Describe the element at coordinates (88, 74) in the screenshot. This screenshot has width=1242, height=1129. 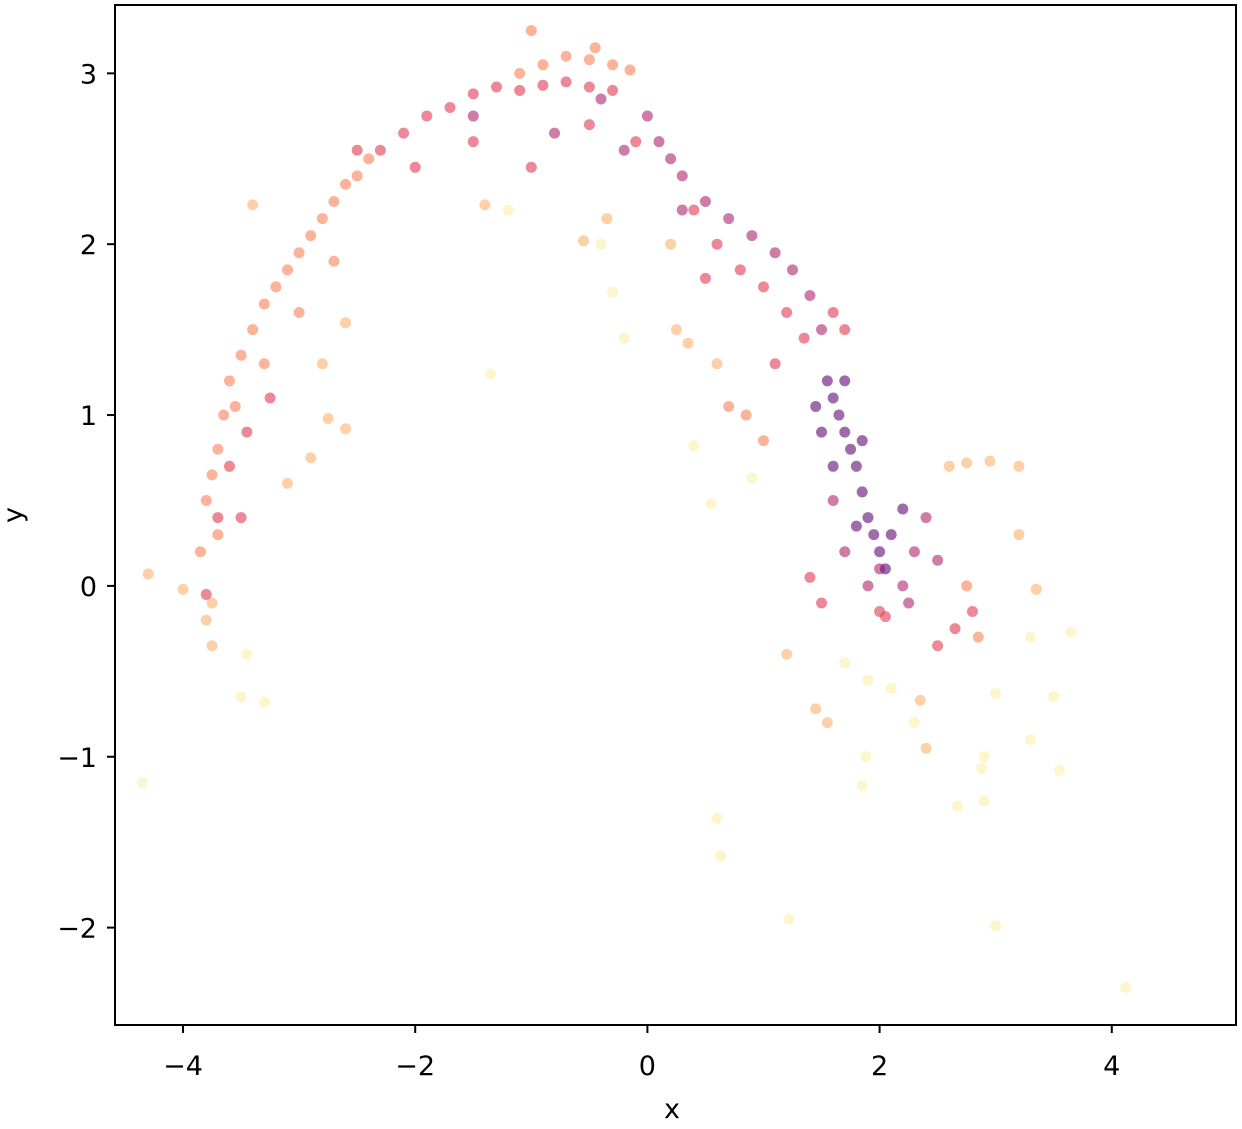
I see `y-tick-label: 3` at that location.